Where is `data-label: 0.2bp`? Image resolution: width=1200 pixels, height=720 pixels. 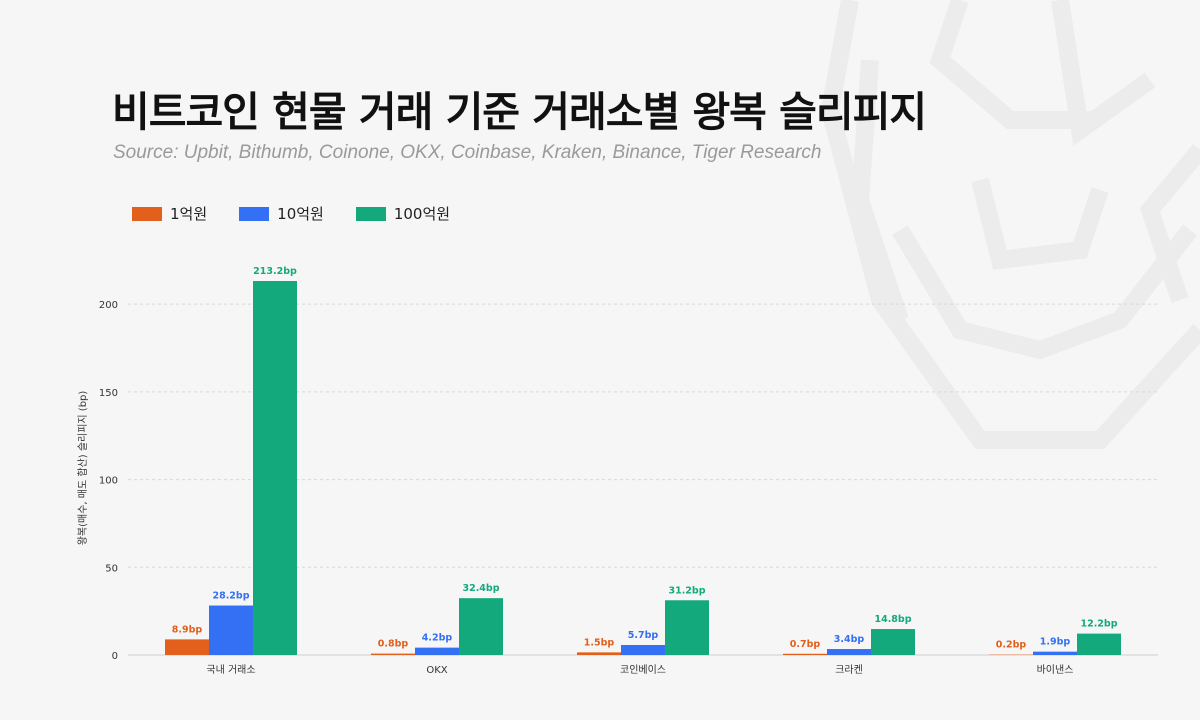 data-label: 0.2bp is located at coordinates (1011, 645).